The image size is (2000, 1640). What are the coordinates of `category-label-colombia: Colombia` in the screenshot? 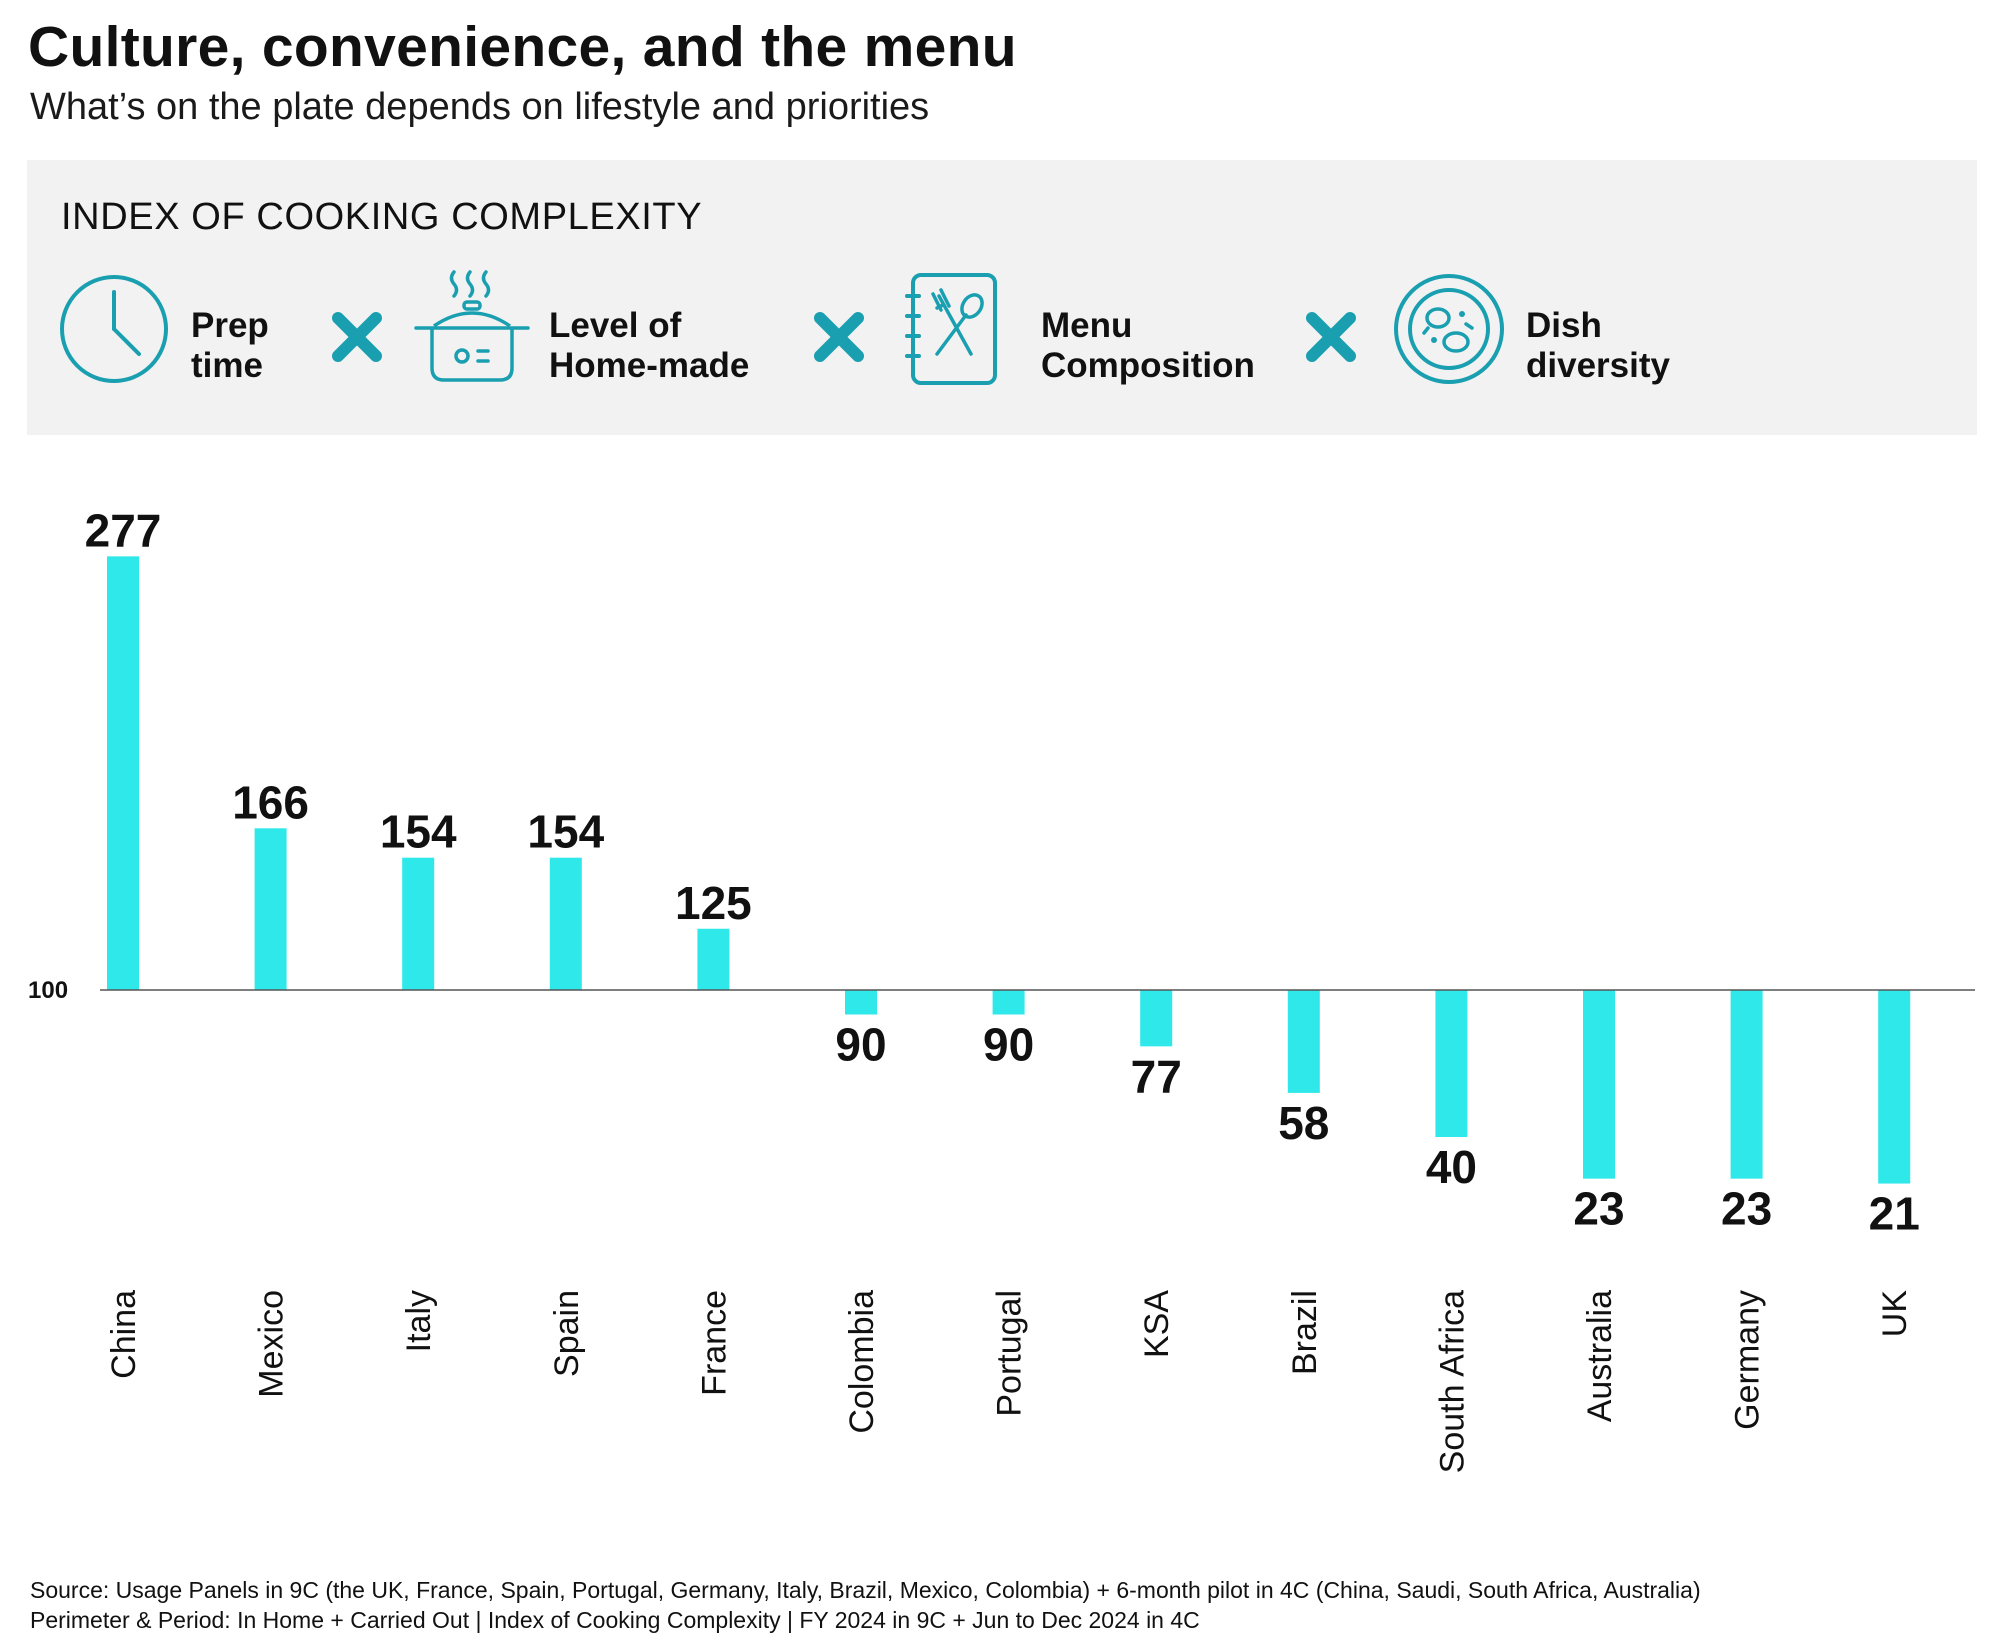 It's located at (862, 1362).